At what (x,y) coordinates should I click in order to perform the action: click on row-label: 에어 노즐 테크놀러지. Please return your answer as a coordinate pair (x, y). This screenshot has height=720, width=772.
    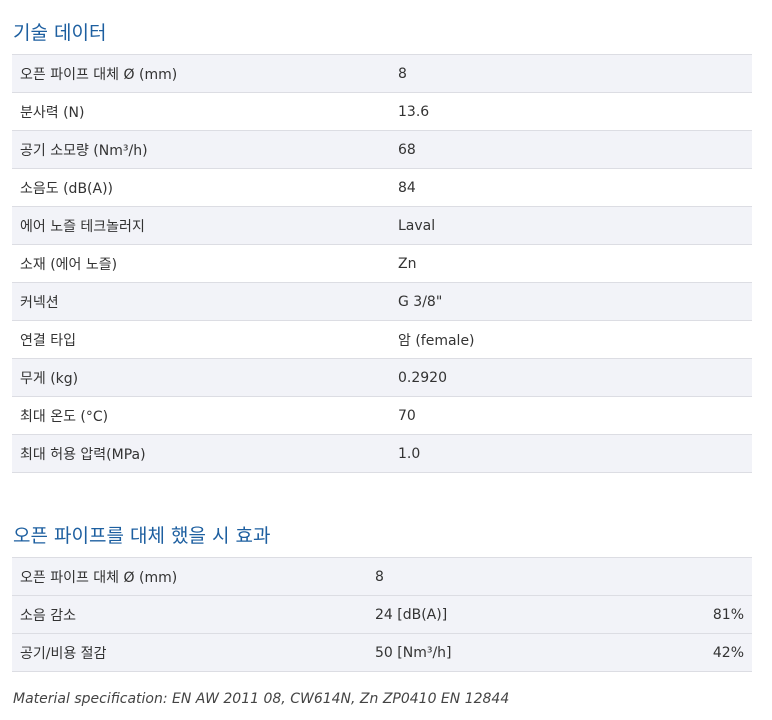
    Looking at the image, I should click on (201, 225).